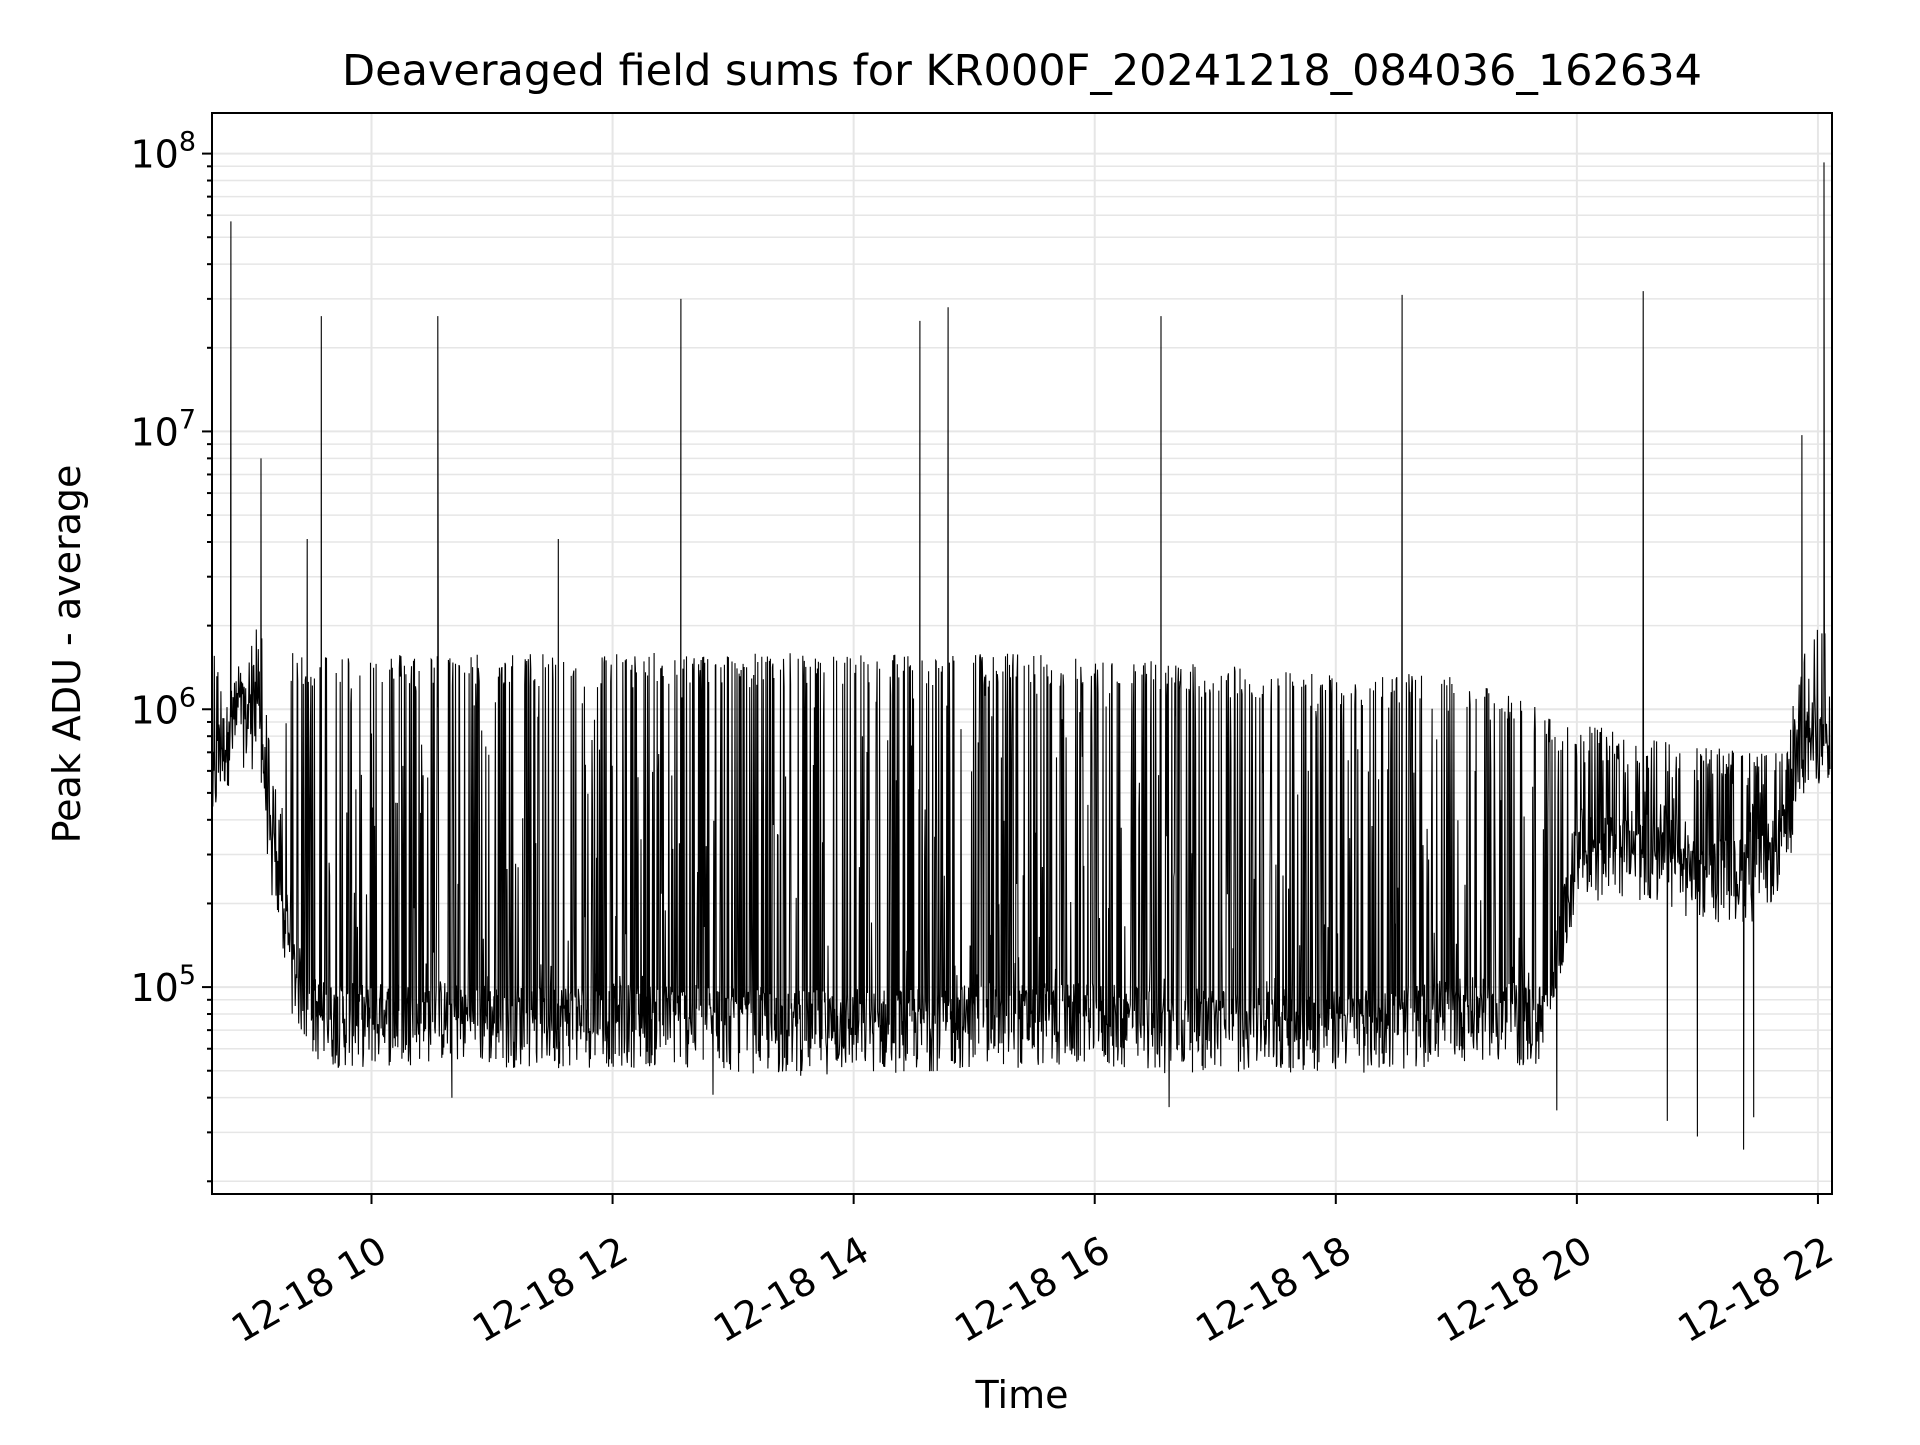 Image resolution: width=1920 pixels, height=1445 pixels. What do you see at coordinates (163, 985) in the screenshot?
I see `y-tick-label: 105` at bounding box center [163, 985].